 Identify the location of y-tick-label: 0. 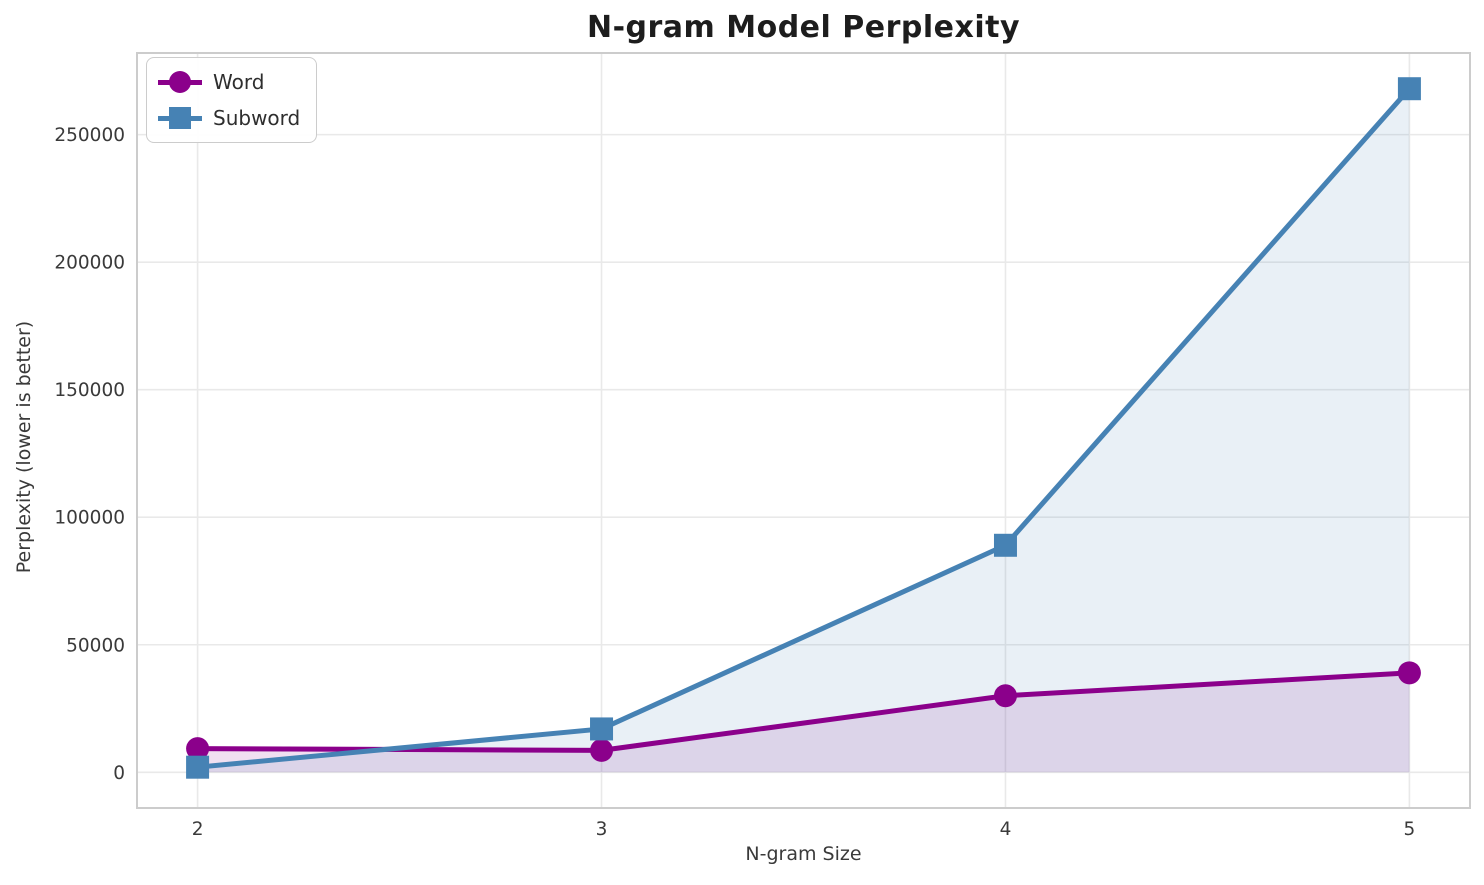
(119, 773).